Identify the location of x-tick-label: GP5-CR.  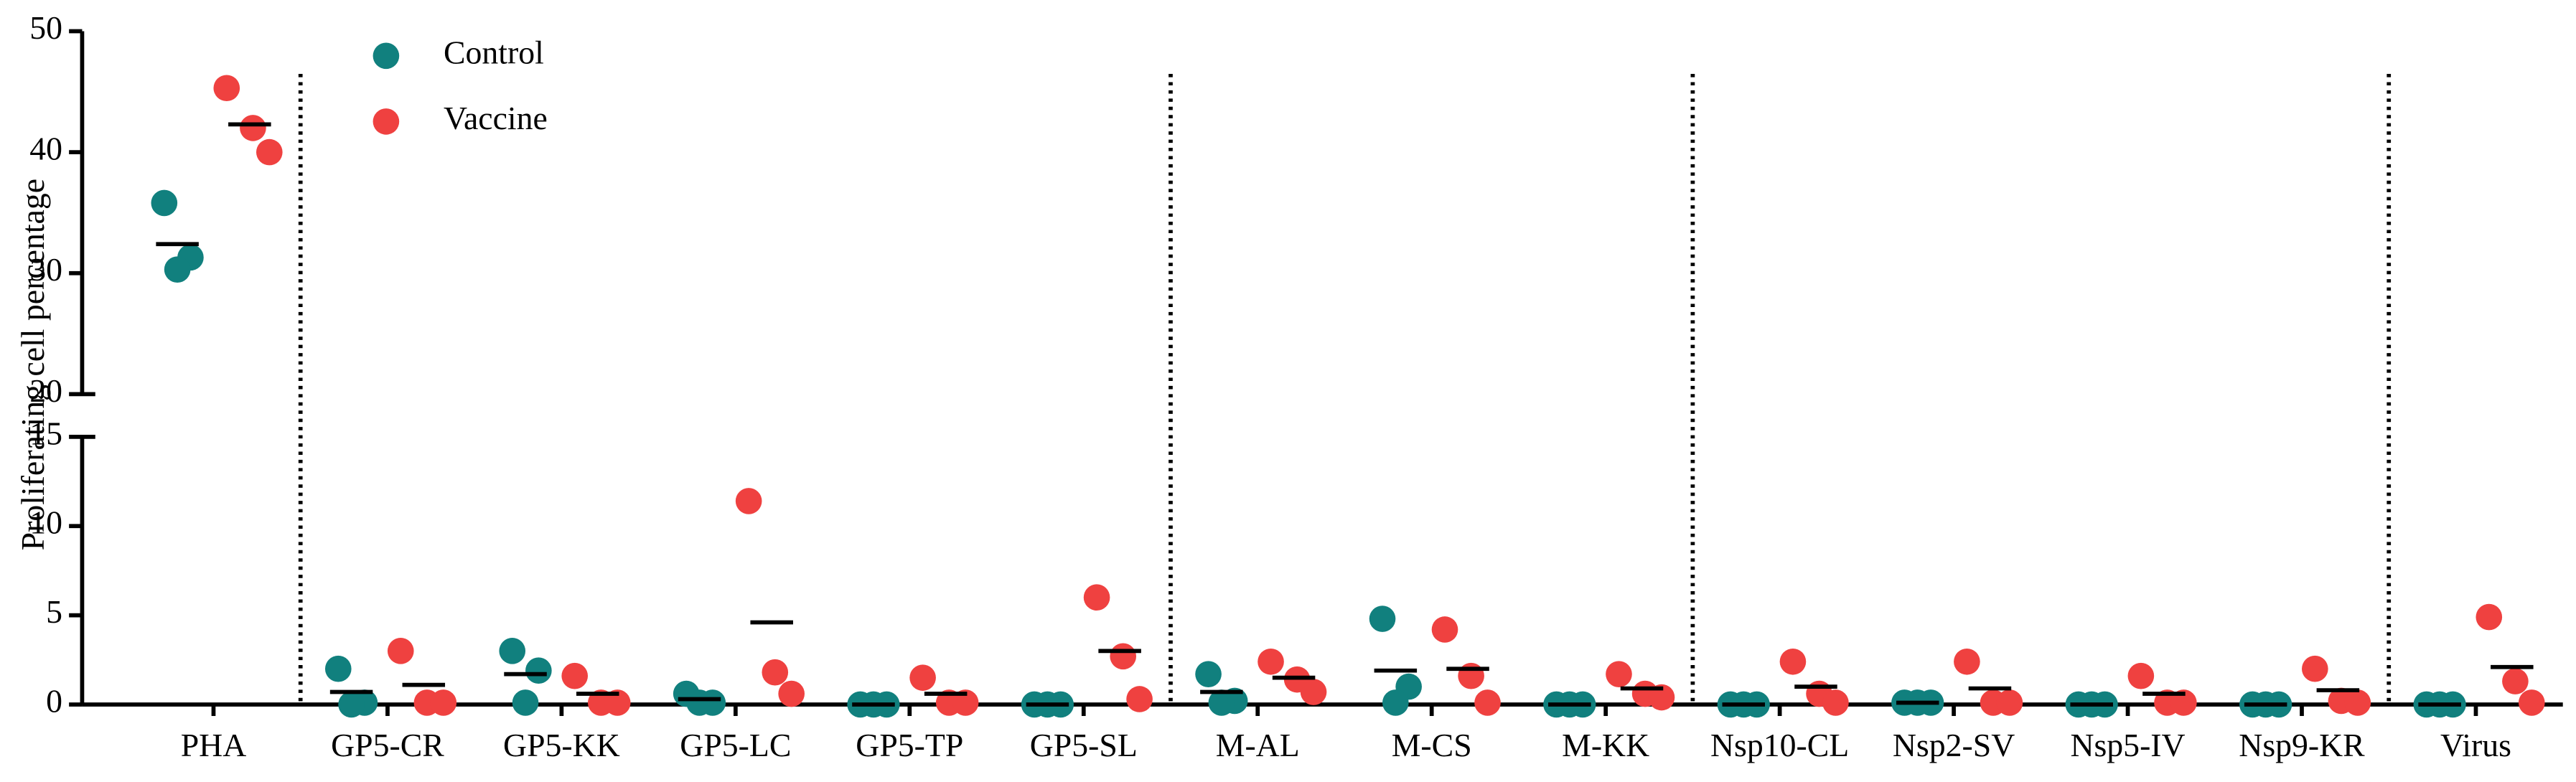
(388, 745).